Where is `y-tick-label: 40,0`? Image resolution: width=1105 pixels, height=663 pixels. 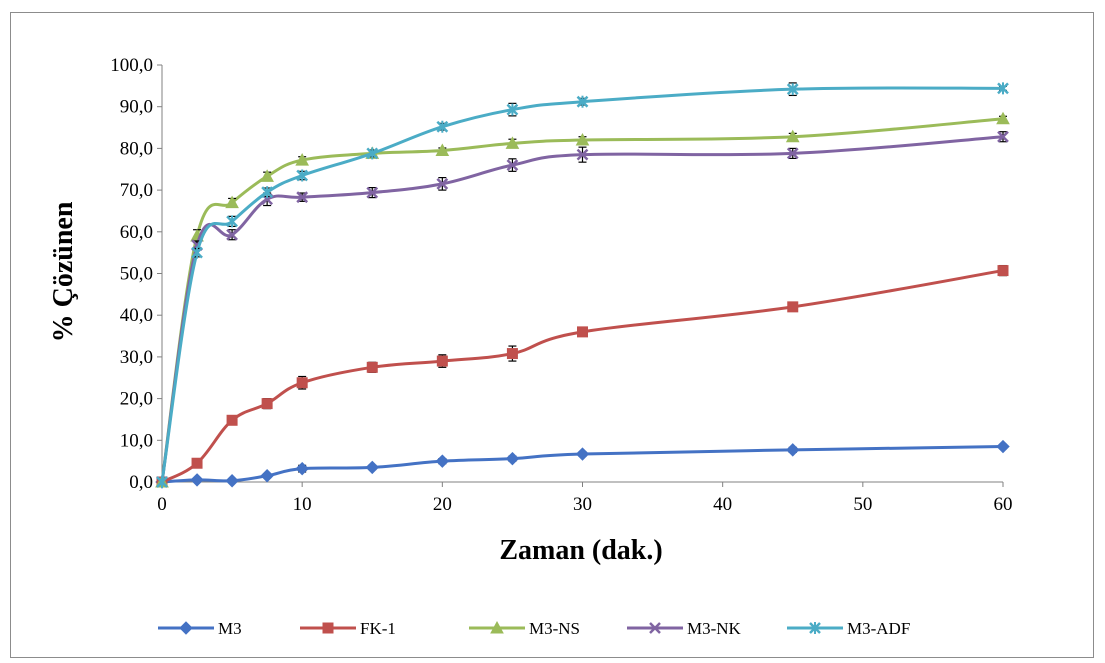
y-tick-label: 40,0 is located at coordinates (136, 315).